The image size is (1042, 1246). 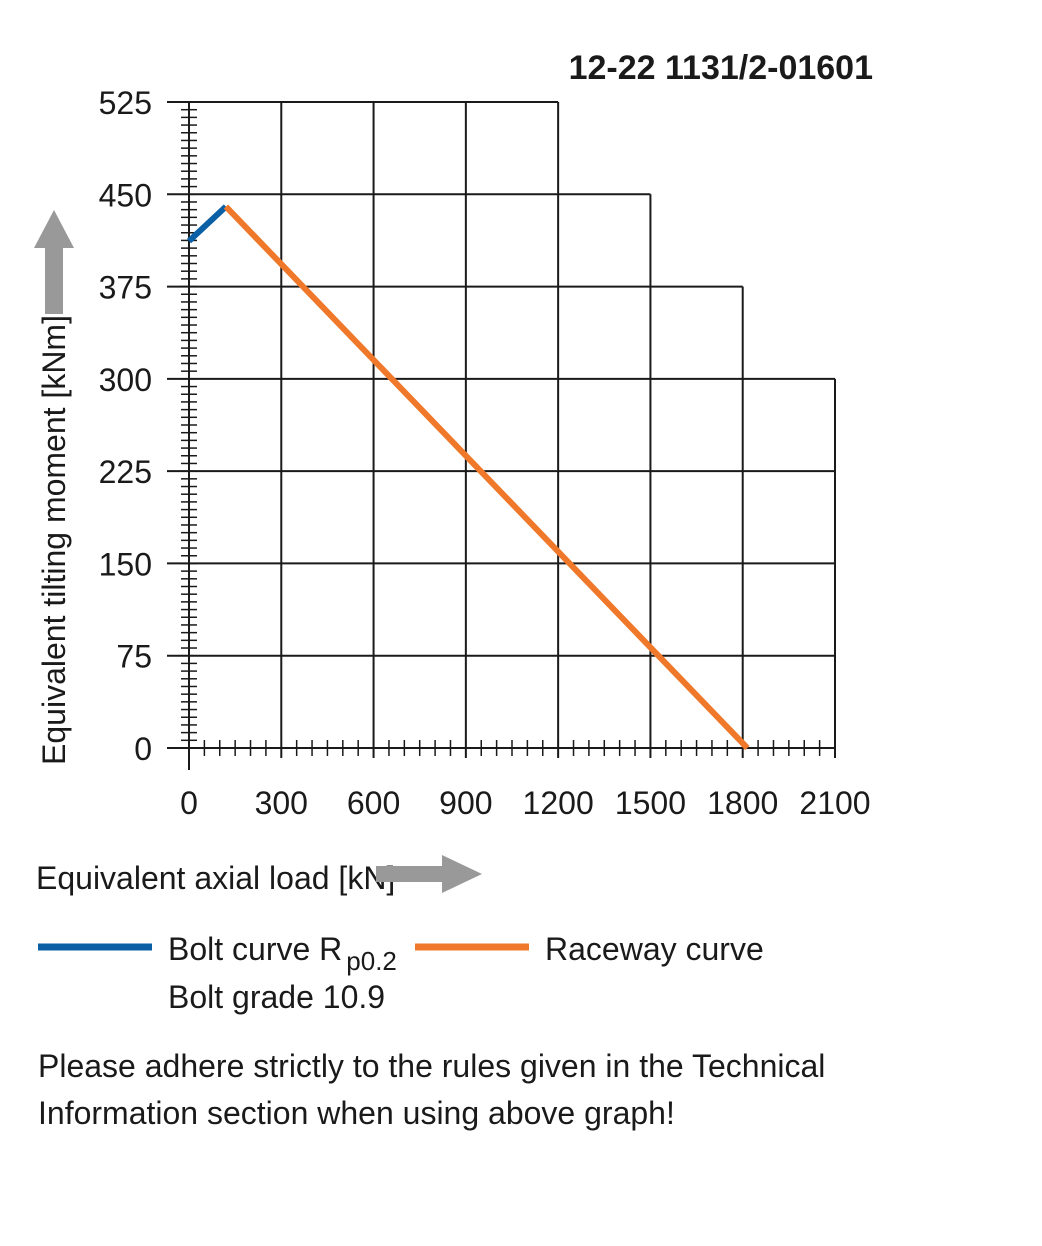 I want to click on y-tick-label: 0, so click(x=143, y=749).